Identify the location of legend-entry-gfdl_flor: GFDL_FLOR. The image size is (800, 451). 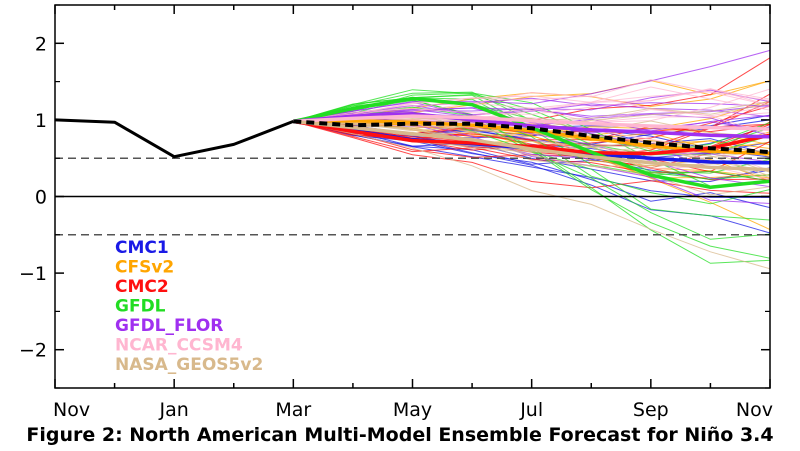
(169, 326).